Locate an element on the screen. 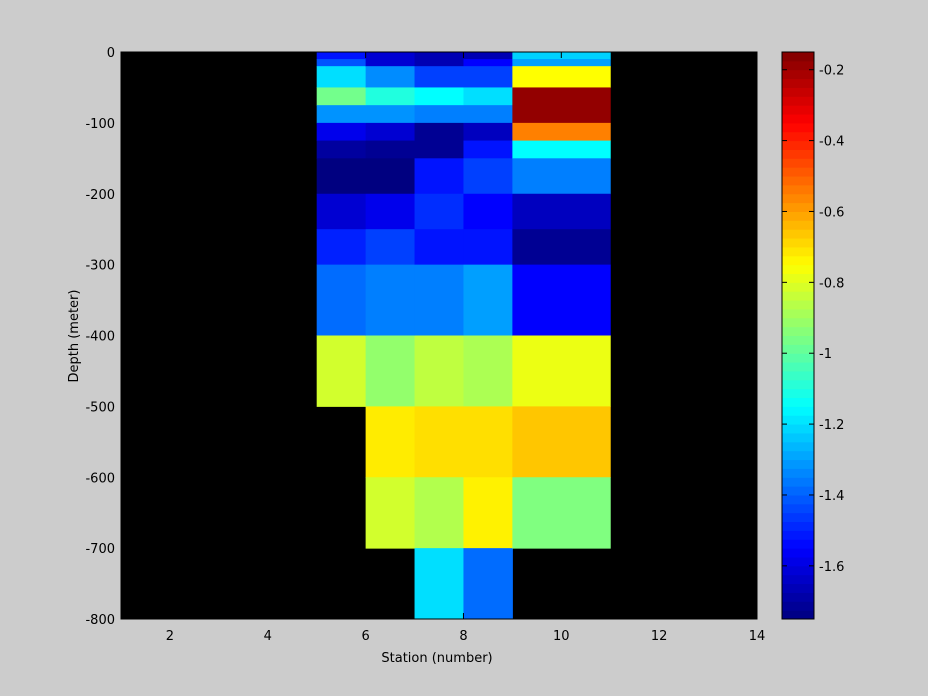  x-tick-label: 2 is located at coordinates (170, 636).